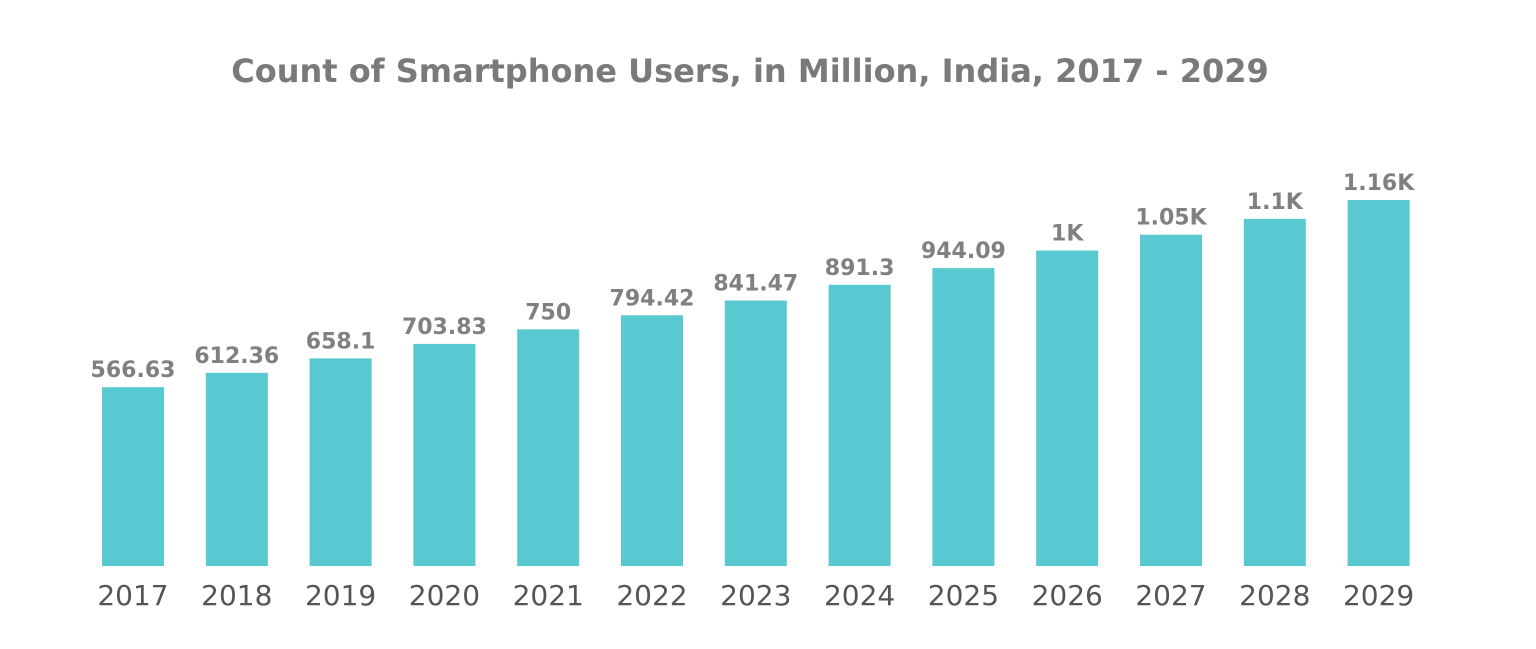 The width and height of the screenshot is (1536, 649). Describe the element at coordinates (652, 298) in the screenshot. I see `data-label-2022: 794.42` at that location.